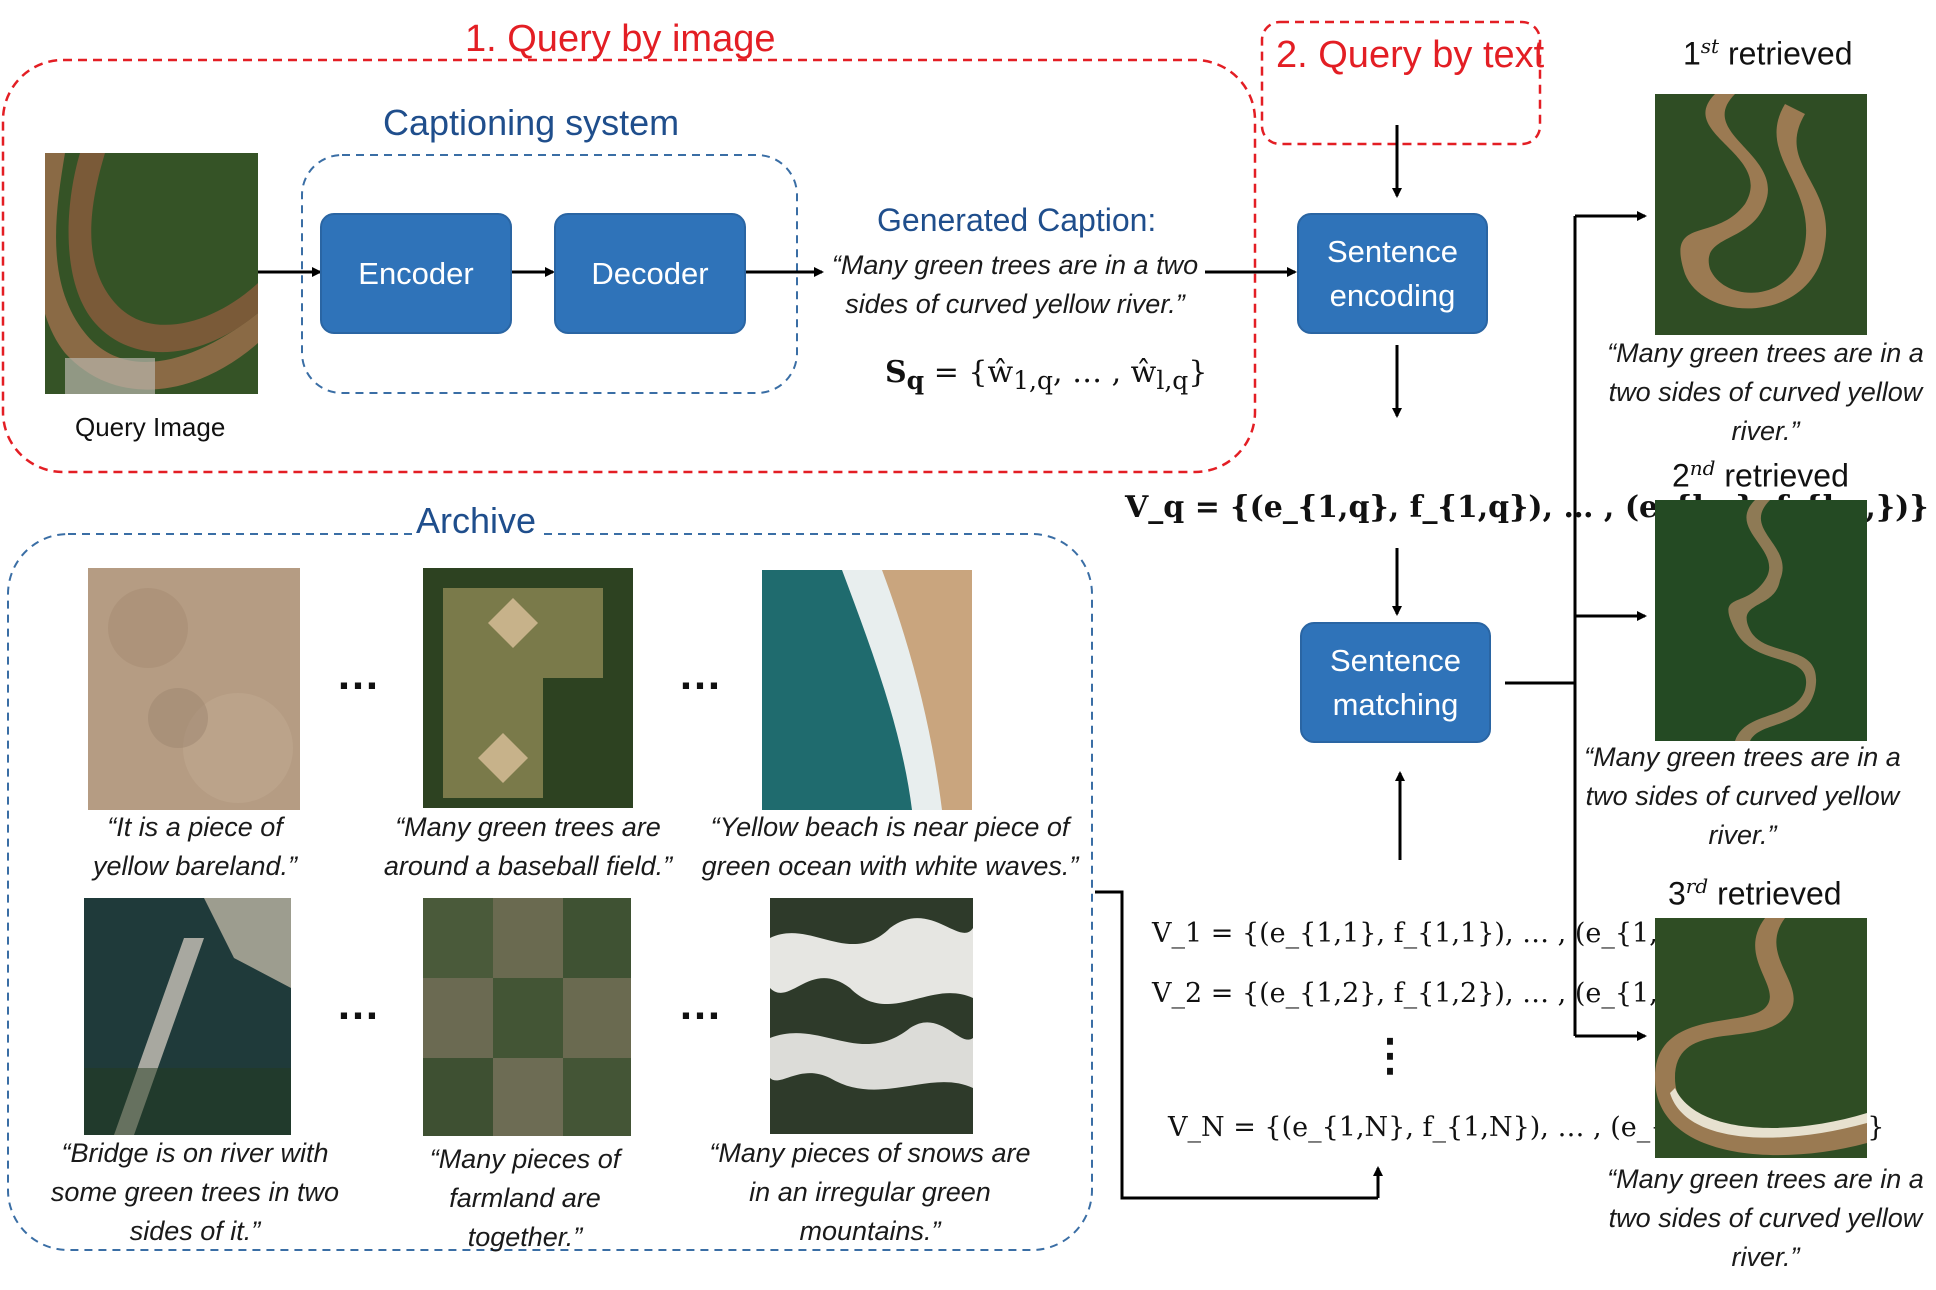  What do you see at coordinates (1790, 53) in the screenshot?
I see `retrieved-1-word: retrieved` at bounding box center [1790, 53].